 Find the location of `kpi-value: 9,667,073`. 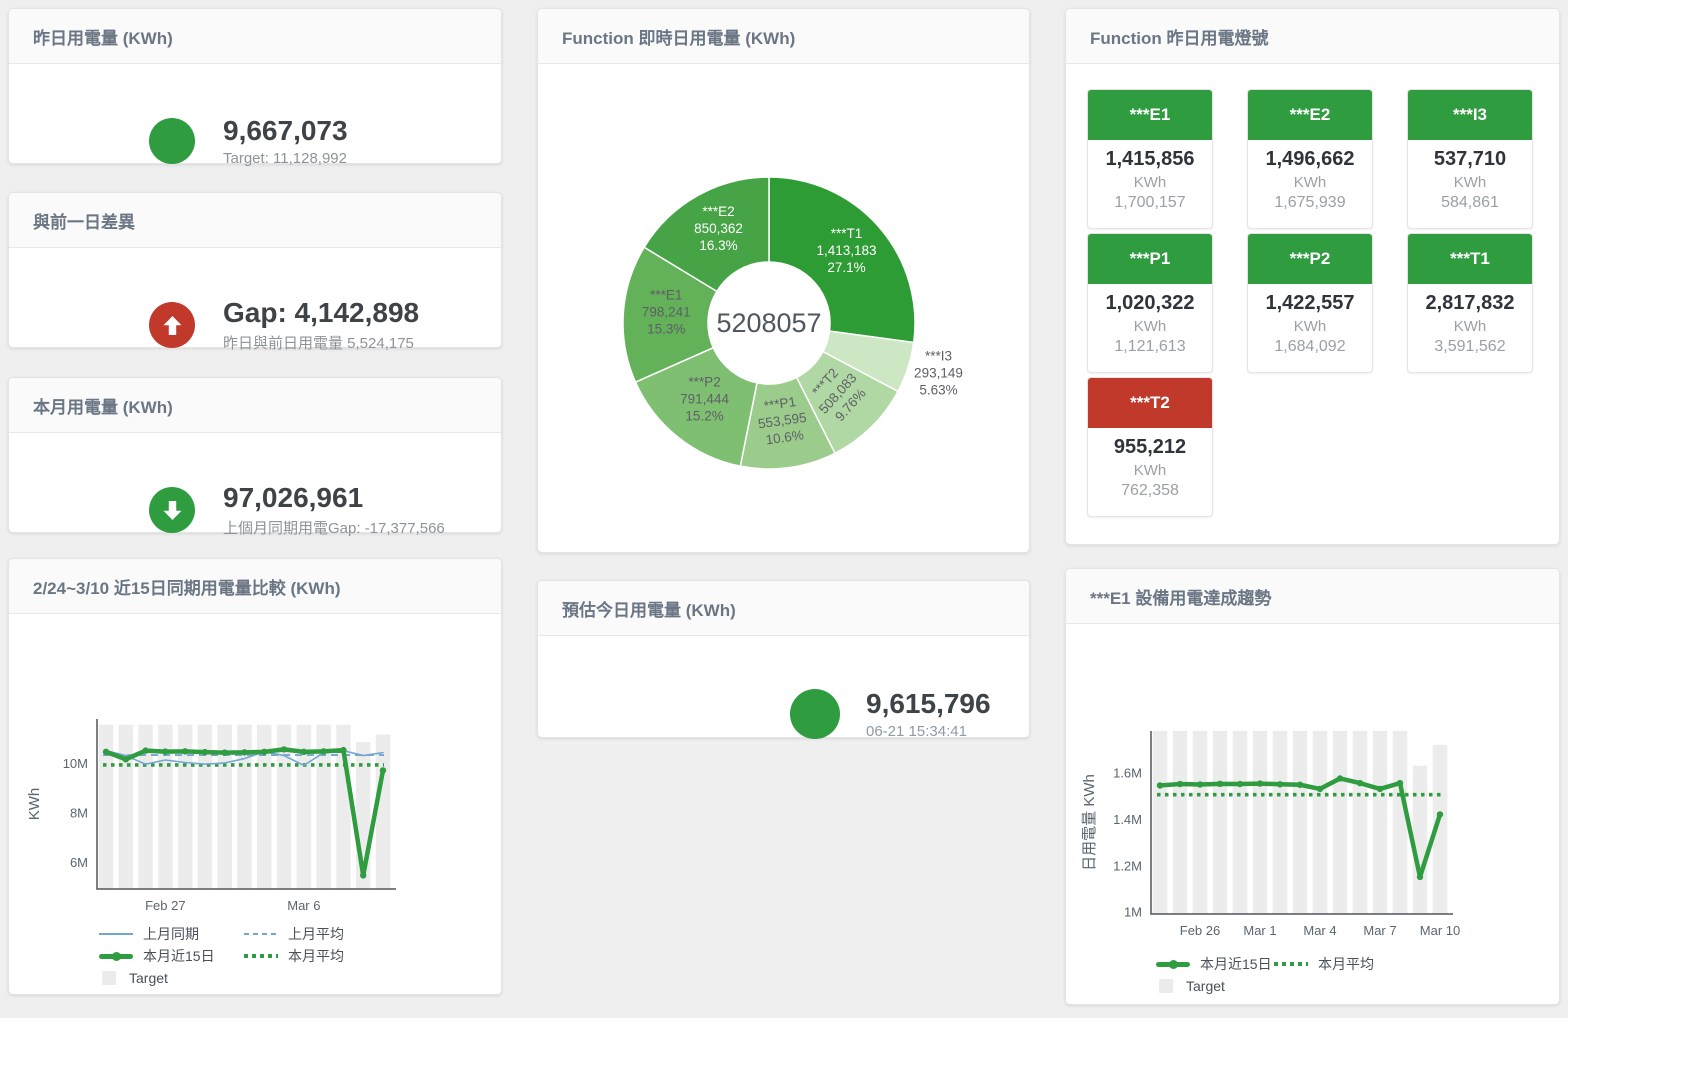

kpi-value: 9,667,073 is located at coordinates (285, 130).